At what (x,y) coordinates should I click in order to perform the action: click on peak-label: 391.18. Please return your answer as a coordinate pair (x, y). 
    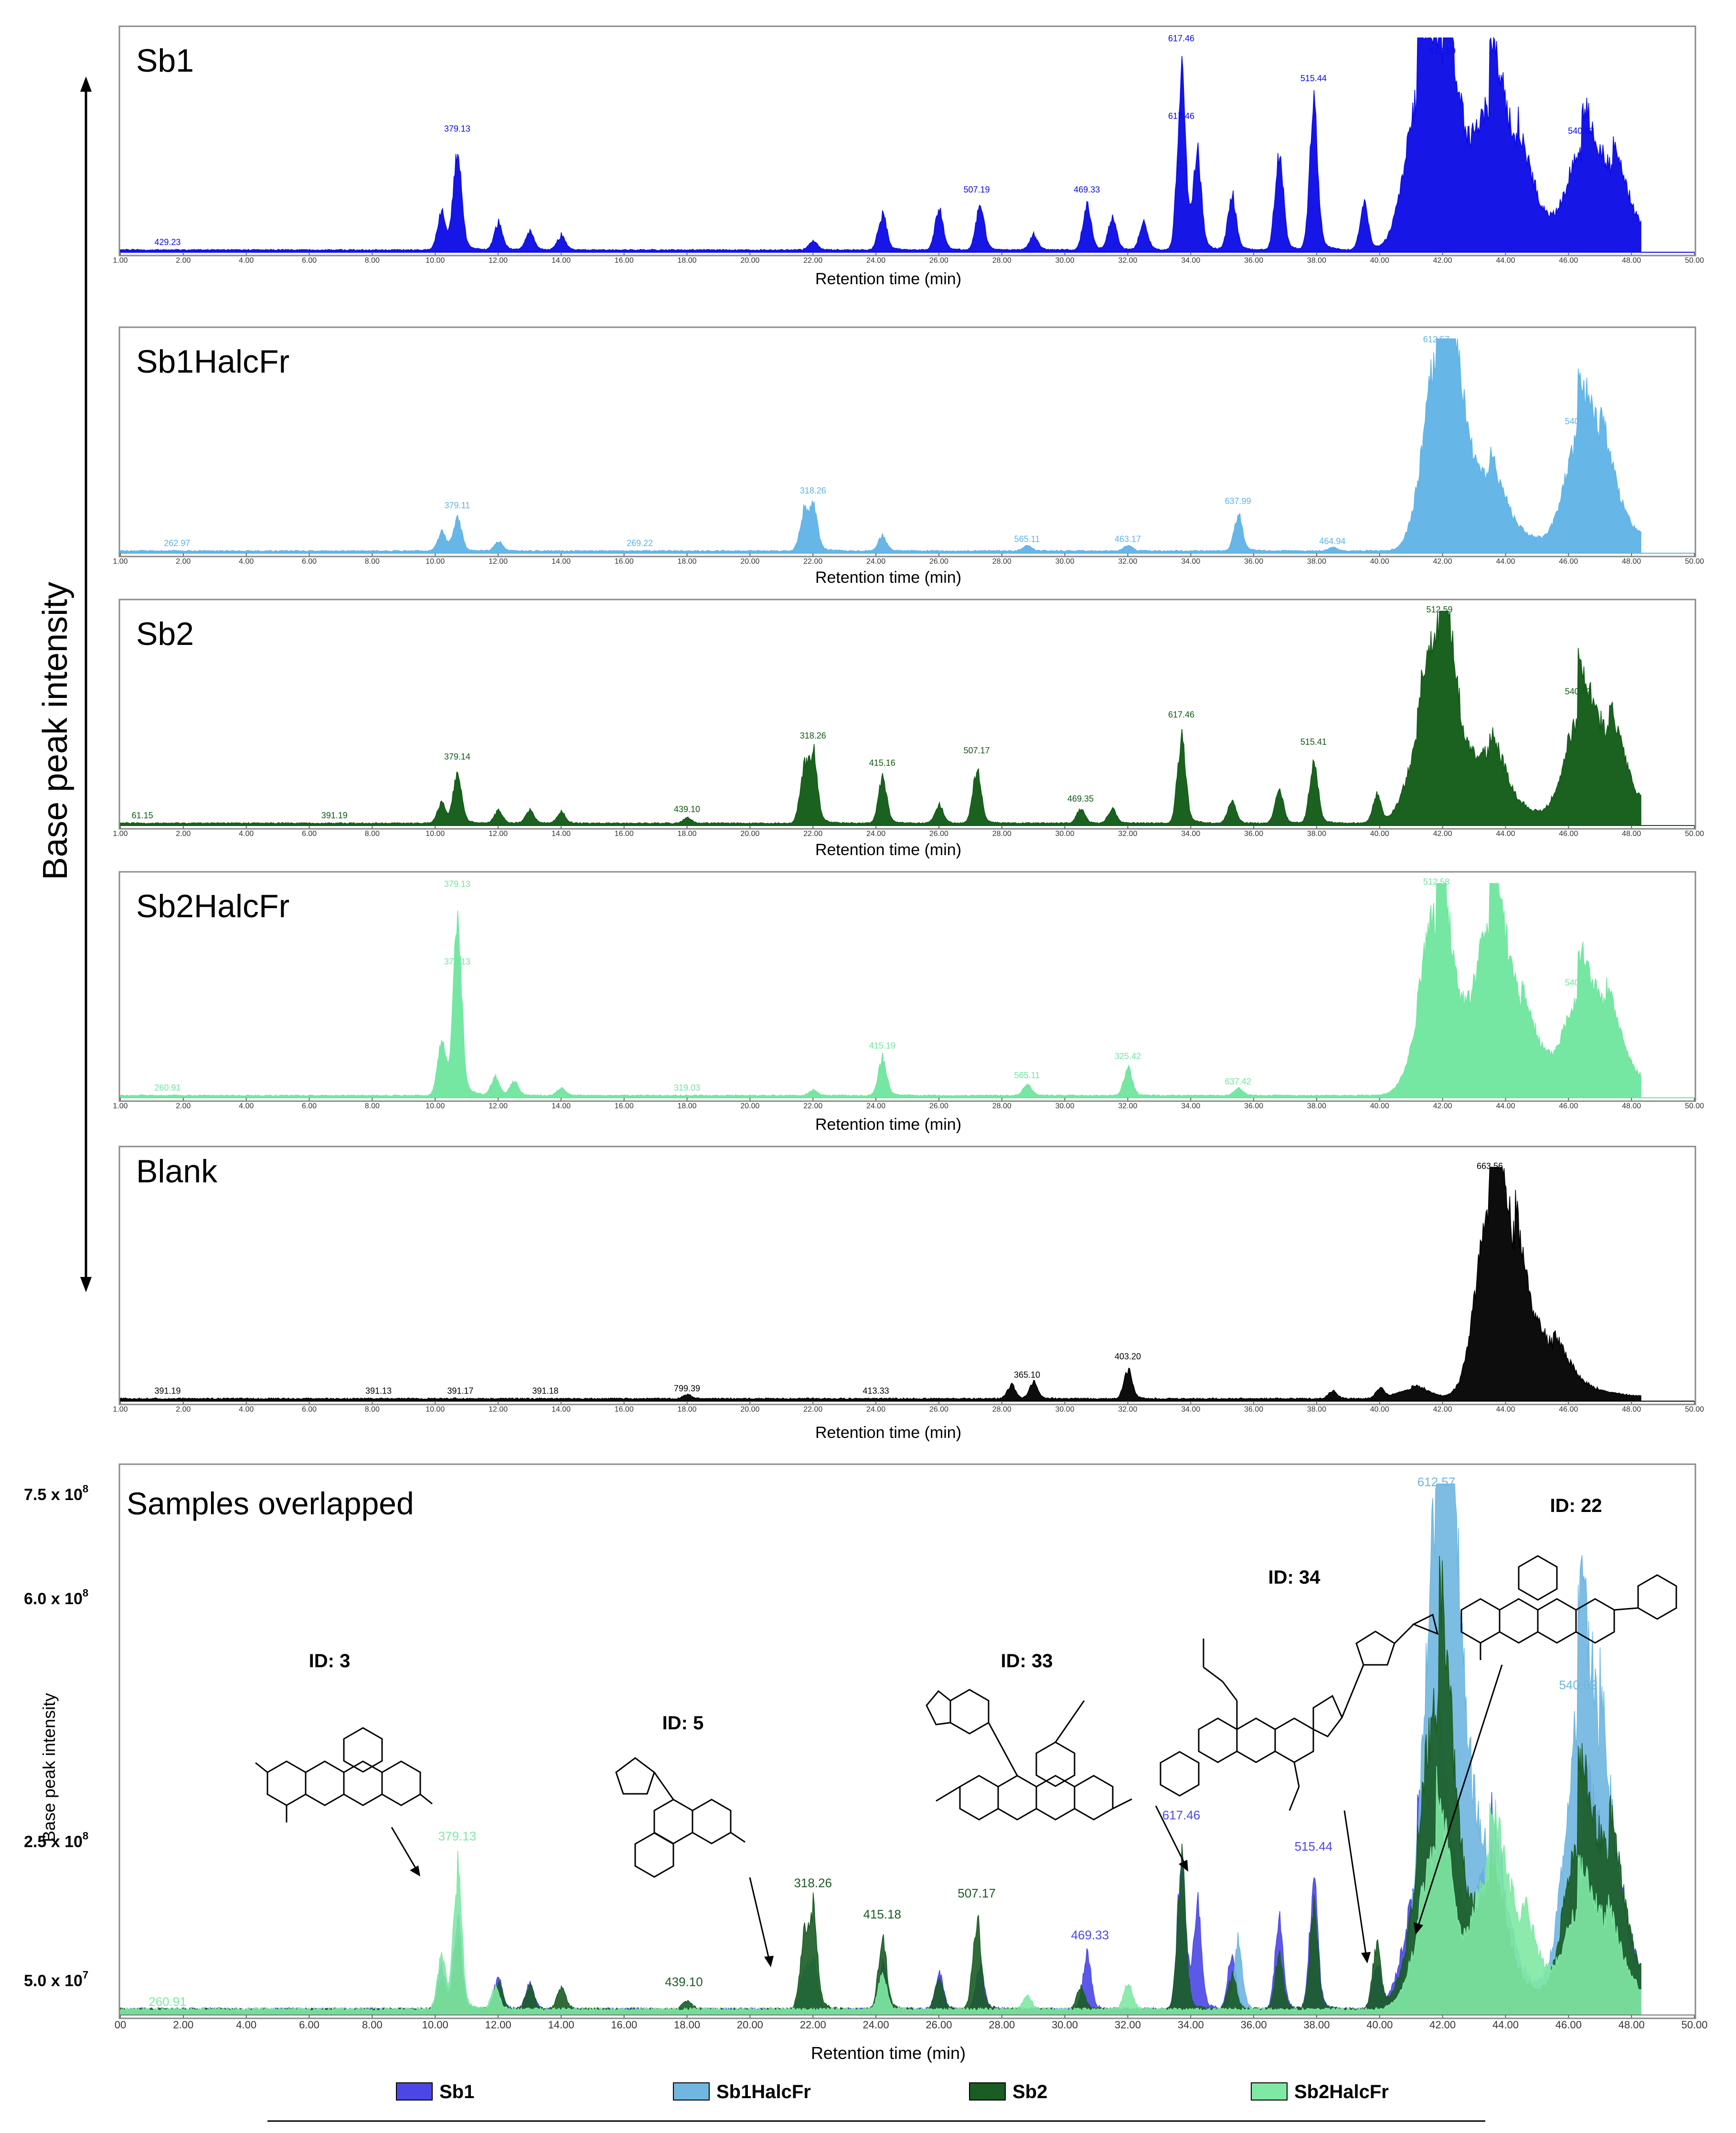
    Looking at the image, I should click on (545, 1391).